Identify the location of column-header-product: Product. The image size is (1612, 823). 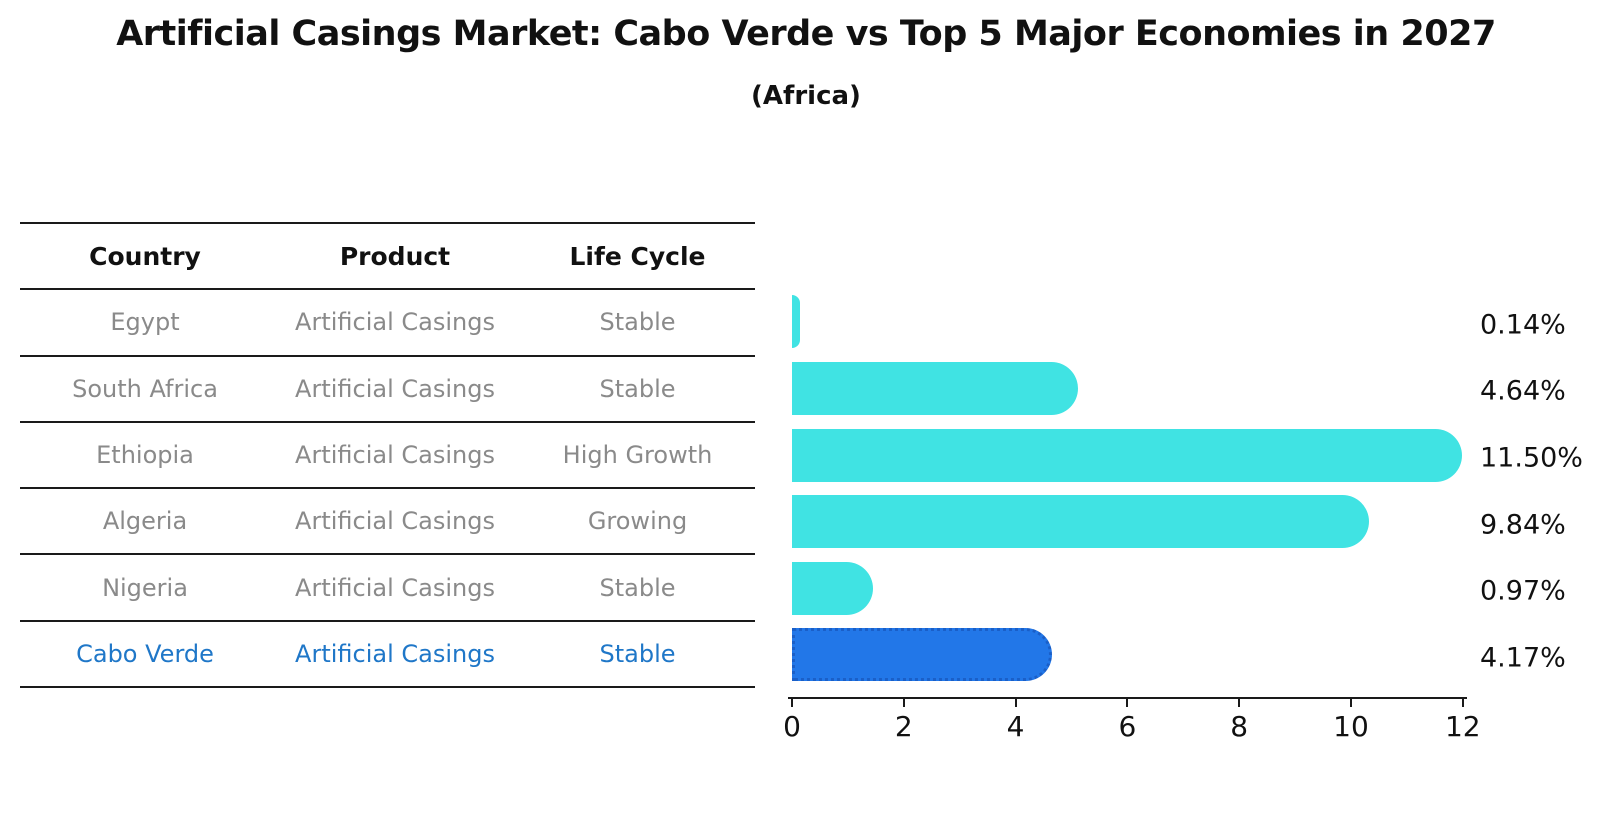
(395, 256).